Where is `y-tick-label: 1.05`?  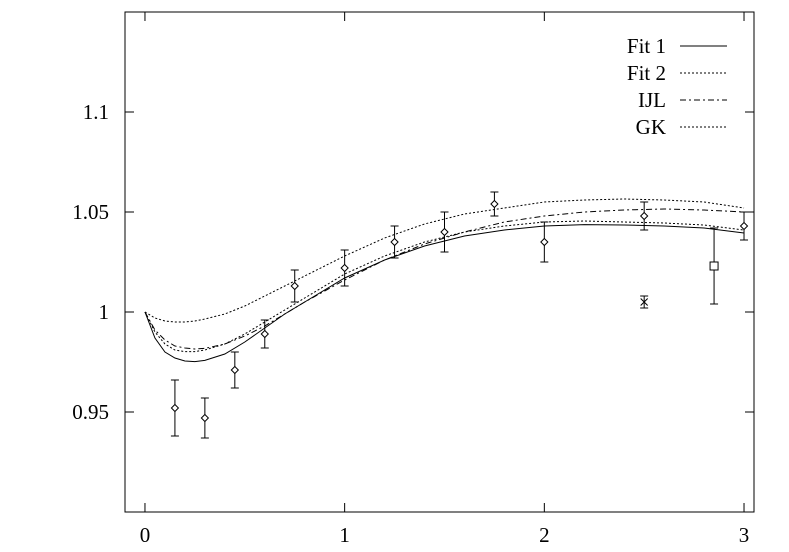
y-tick-label: 1.05 is located at coordinates (90, 212).